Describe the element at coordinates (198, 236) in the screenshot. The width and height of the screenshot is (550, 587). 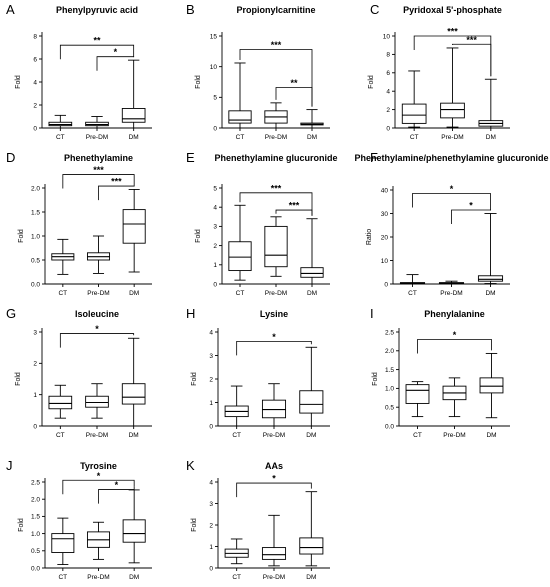
I see `panel-e-ylabel: Fold` at that location.